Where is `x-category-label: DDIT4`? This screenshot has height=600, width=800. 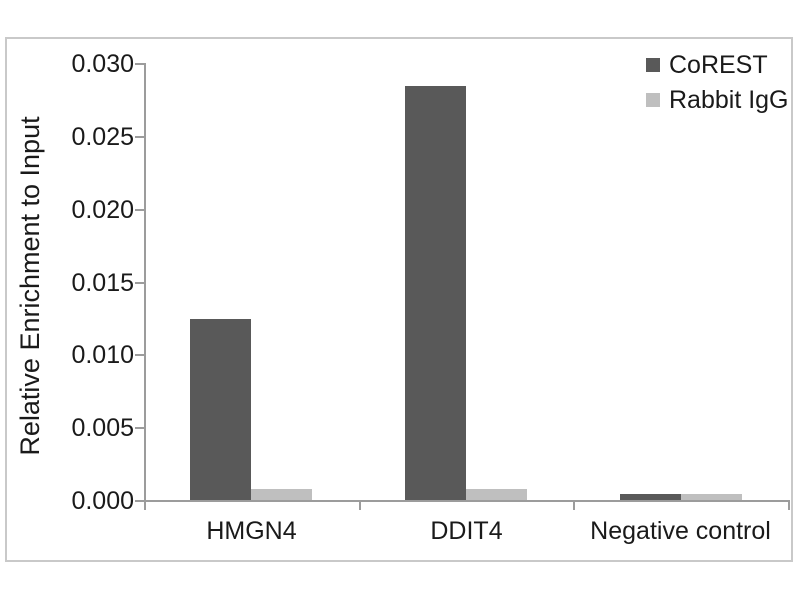
x-category-label: DDIT4 is located at coordinates (466, 531).